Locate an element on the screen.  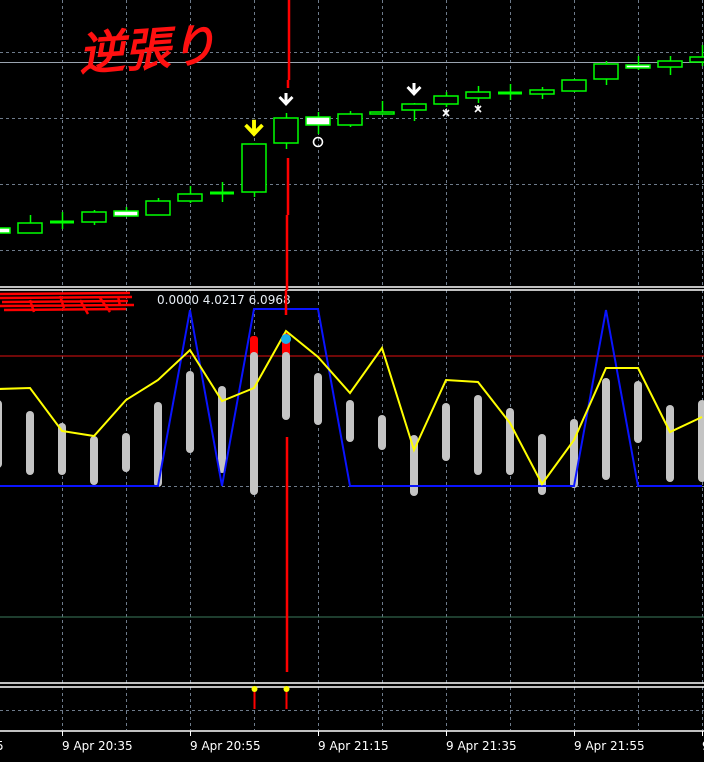
time-axis-label: 9 is located at coordinates (703, 746).